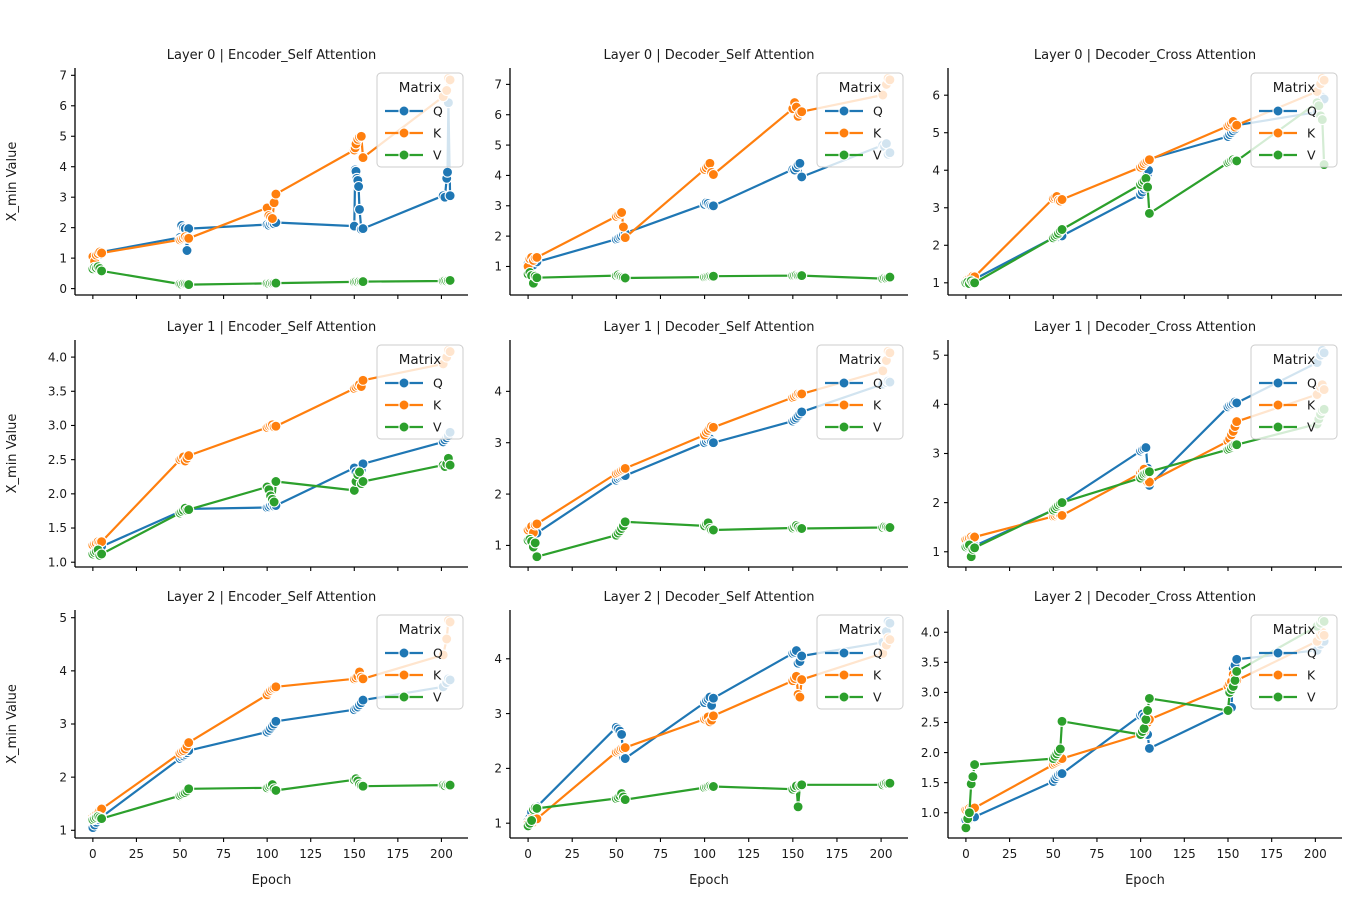 The height and width of the screenshot is (900, 1350). Describe the element at coordinates (1145, 597) in the screenshot. I see `subplot-title: Layer 2 | Decoder_Cross Attention` at that location.